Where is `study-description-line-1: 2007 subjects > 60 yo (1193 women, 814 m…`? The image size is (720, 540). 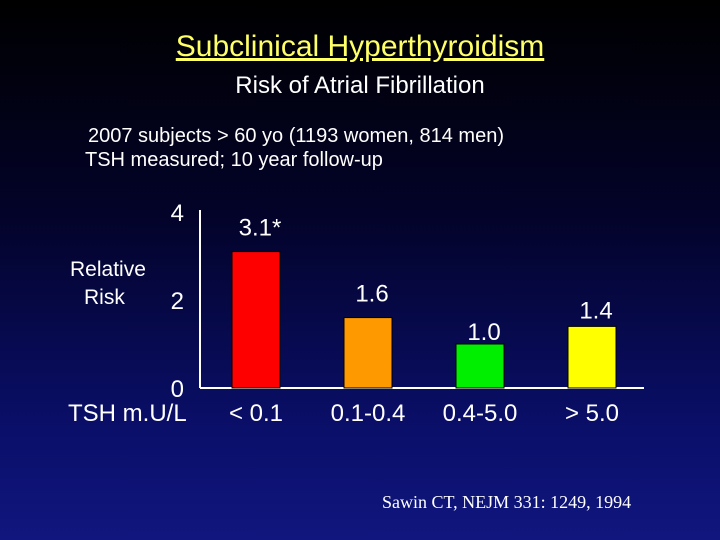 study-description-line-1: 2007 subjects > 60 yo (1193 women, 814 m… is located at coordinates (296, 136).